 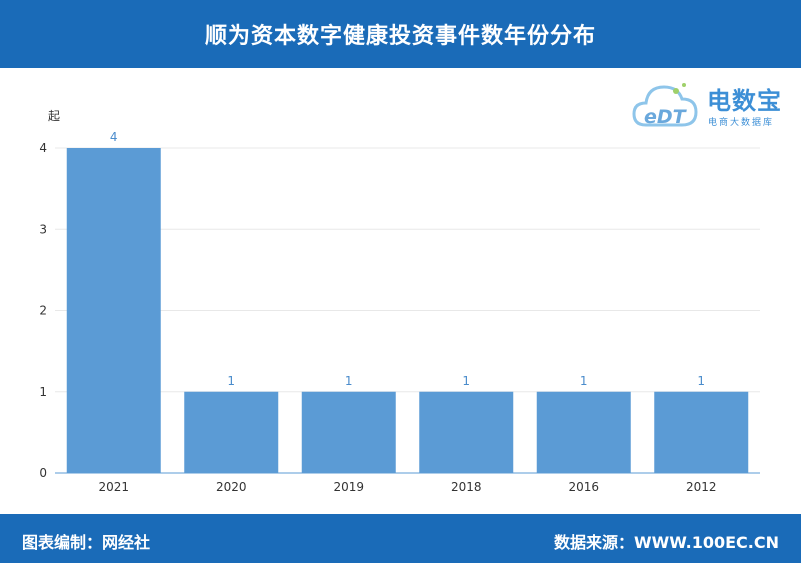 I want to click on y-tick-label: 3, so click(x=43, y=229).